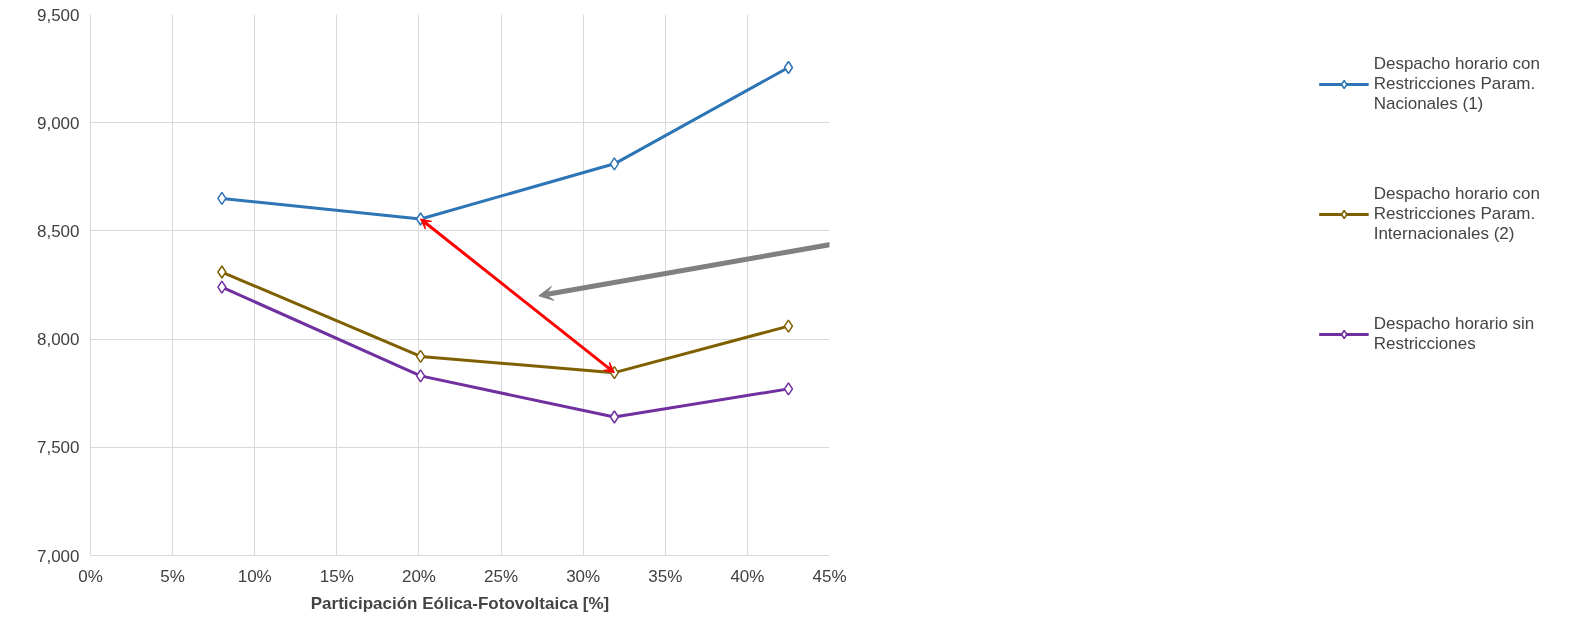 The image size is (1585, 634). I want to click on x-tick-label: 0%, so click(90, 576).